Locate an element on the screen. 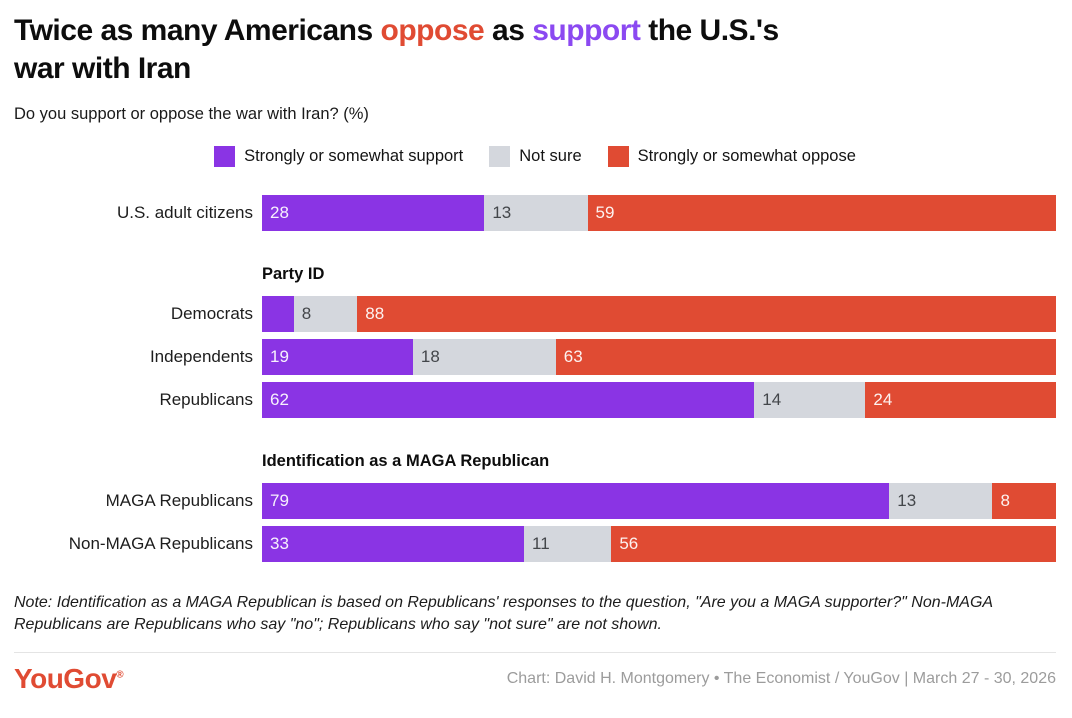 The image size is (1072, 718). bar-segment-oppose: 88 is located at coordinates (706, 313).